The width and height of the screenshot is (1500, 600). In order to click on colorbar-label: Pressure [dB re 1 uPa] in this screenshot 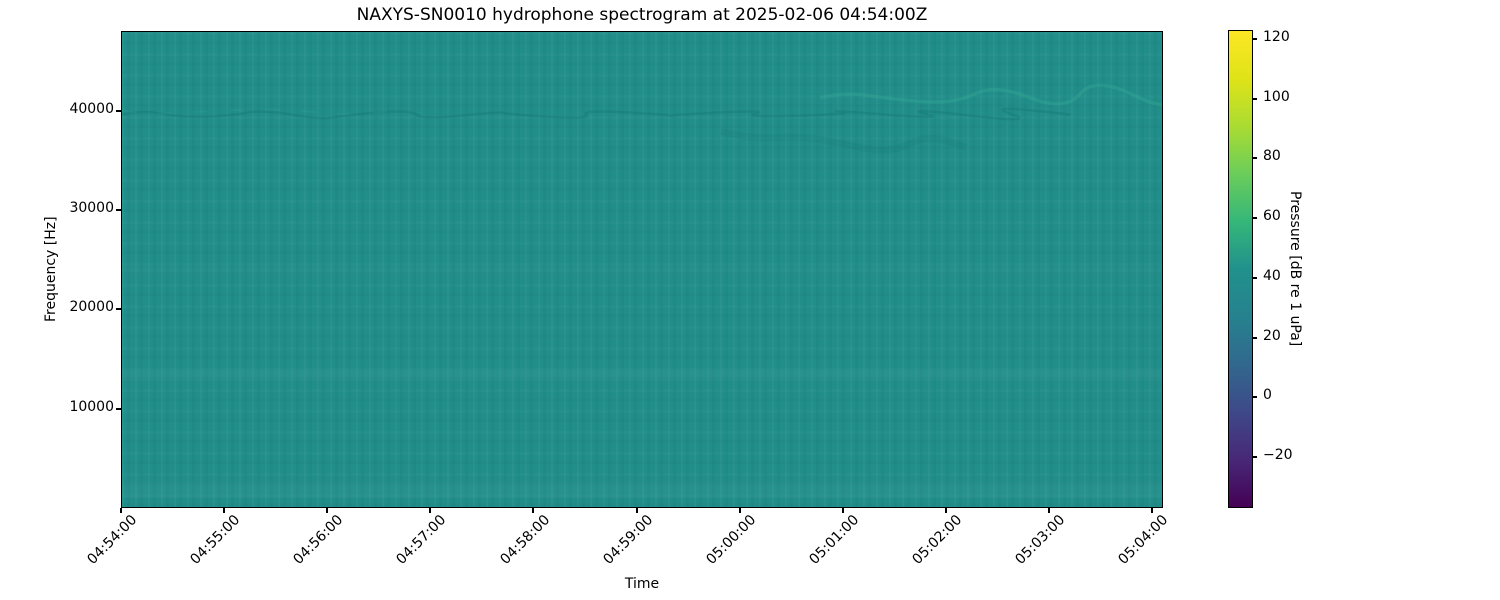, I will do `click(1295, 269)`.